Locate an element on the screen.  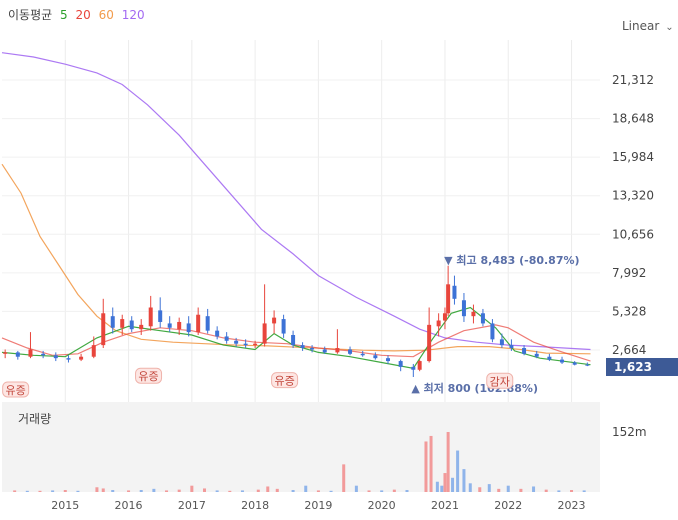
legend-ma120: 120 is located at coordinates (133, 15).